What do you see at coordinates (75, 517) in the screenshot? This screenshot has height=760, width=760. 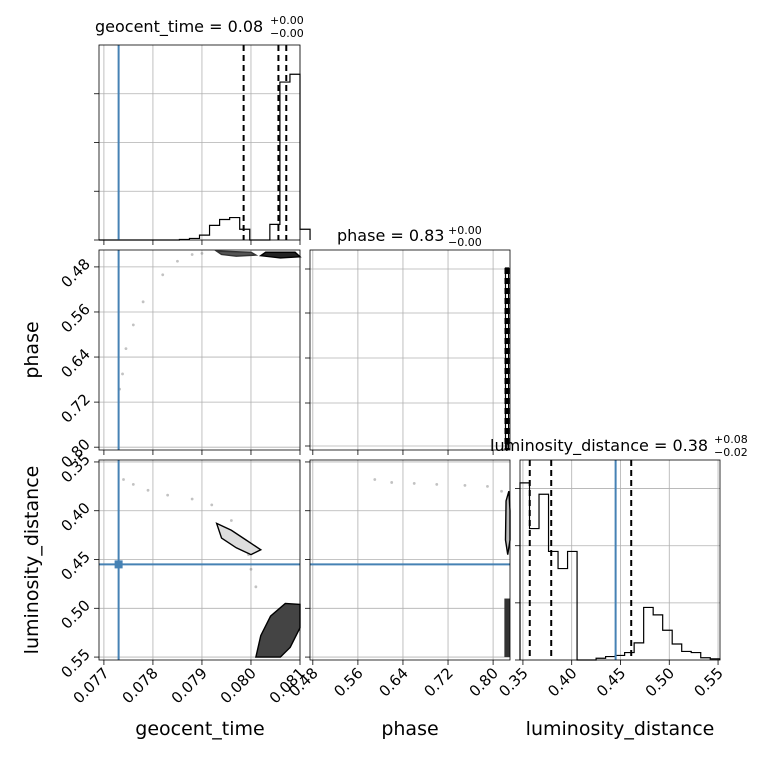 I see `luminosity-distance-ytick-label-3: 0.40` at bounding box center [75, 517].